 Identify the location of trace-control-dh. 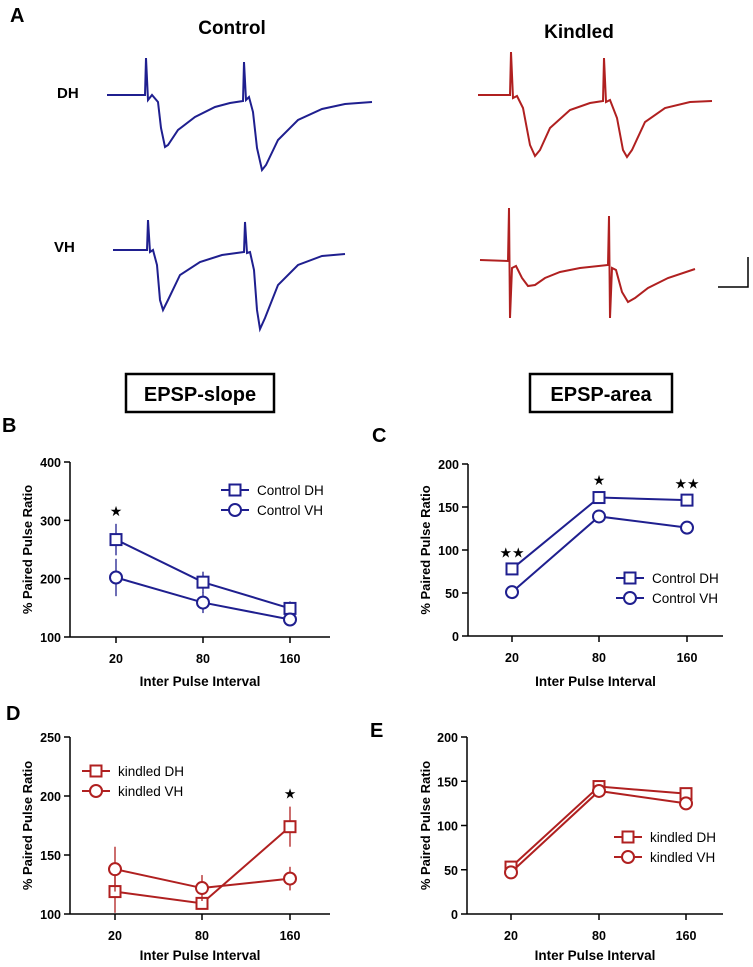
(240, 115).